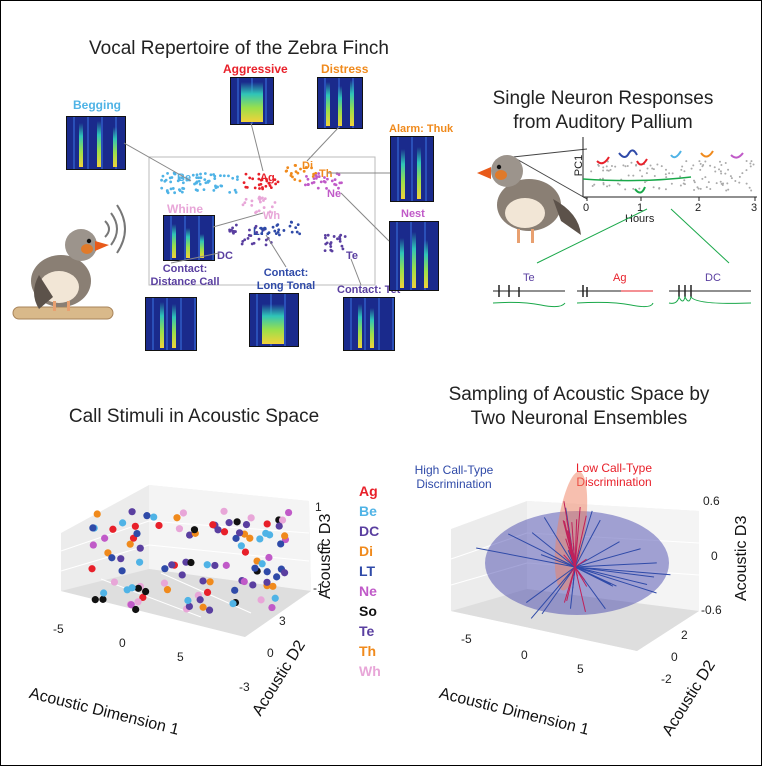 The height and width of the screenshot is (766, 762). I want to click on pc1-xtick-0: 0, so click(586, 208).